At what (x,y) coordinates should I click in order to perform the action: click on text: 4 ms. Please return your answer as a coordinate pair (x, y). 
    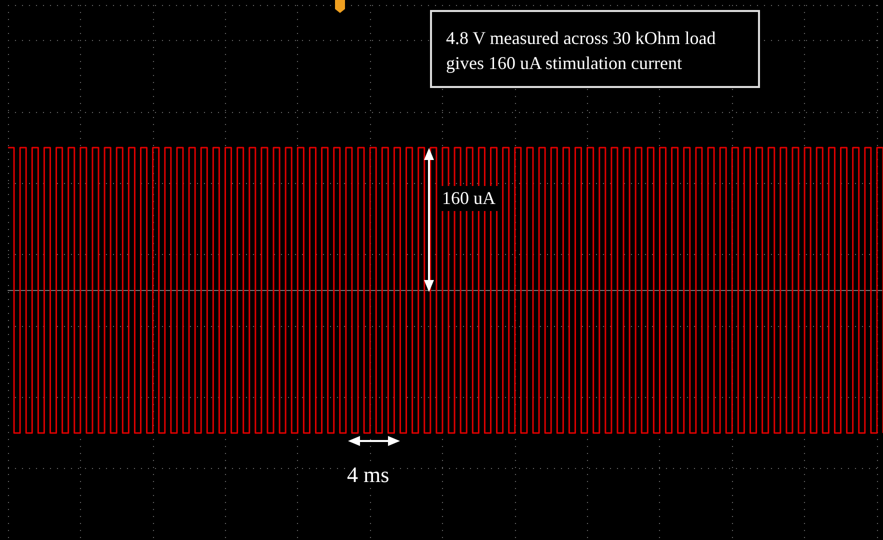
    Looking at the image, I should click on (368, 474).